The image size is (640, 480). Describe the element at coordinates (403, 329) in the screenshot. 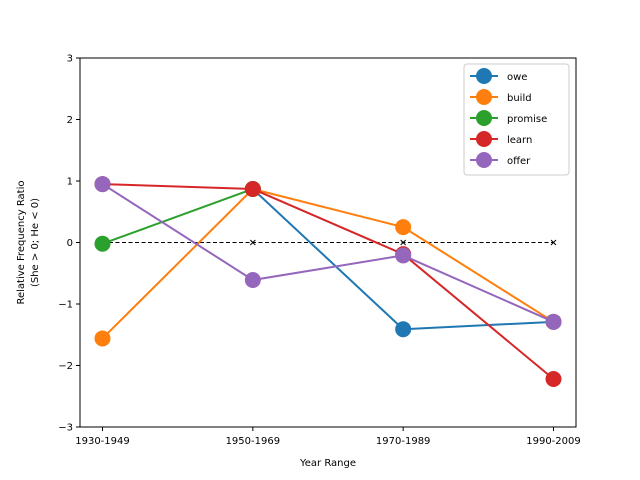

I see `data-point-owe` at that location.